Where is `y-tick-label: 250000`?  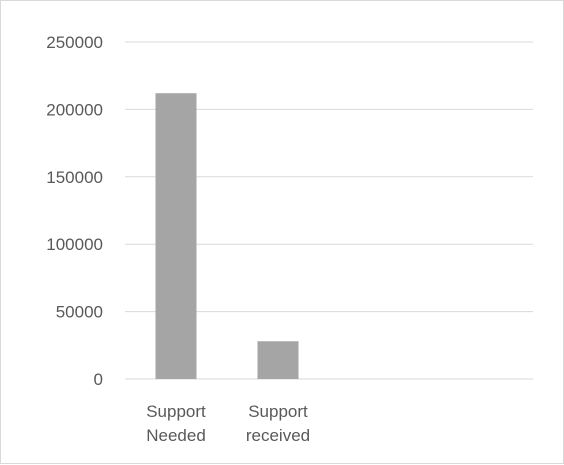 y-tick-label: 250000 is located at coordinates (74, 42).